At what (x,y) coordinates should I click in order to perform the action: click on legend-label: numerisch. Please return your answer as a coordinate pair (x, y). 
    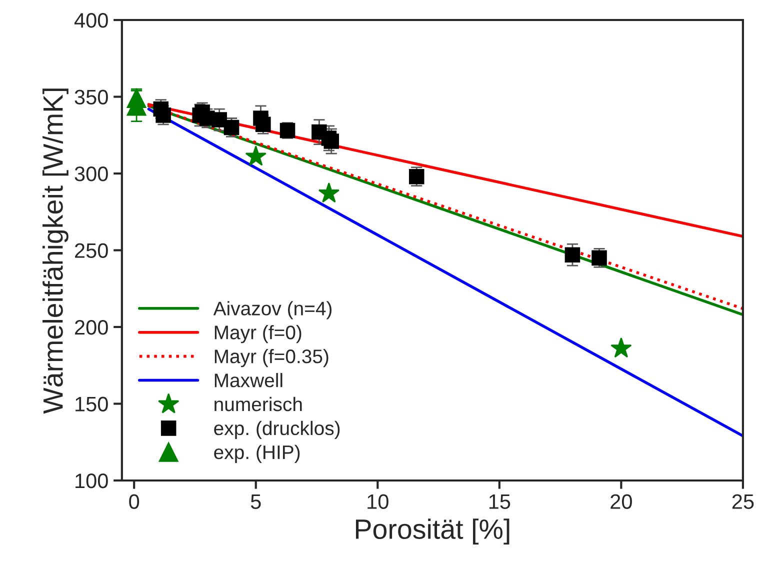
    Looking at the image, I should click on (258, 404).